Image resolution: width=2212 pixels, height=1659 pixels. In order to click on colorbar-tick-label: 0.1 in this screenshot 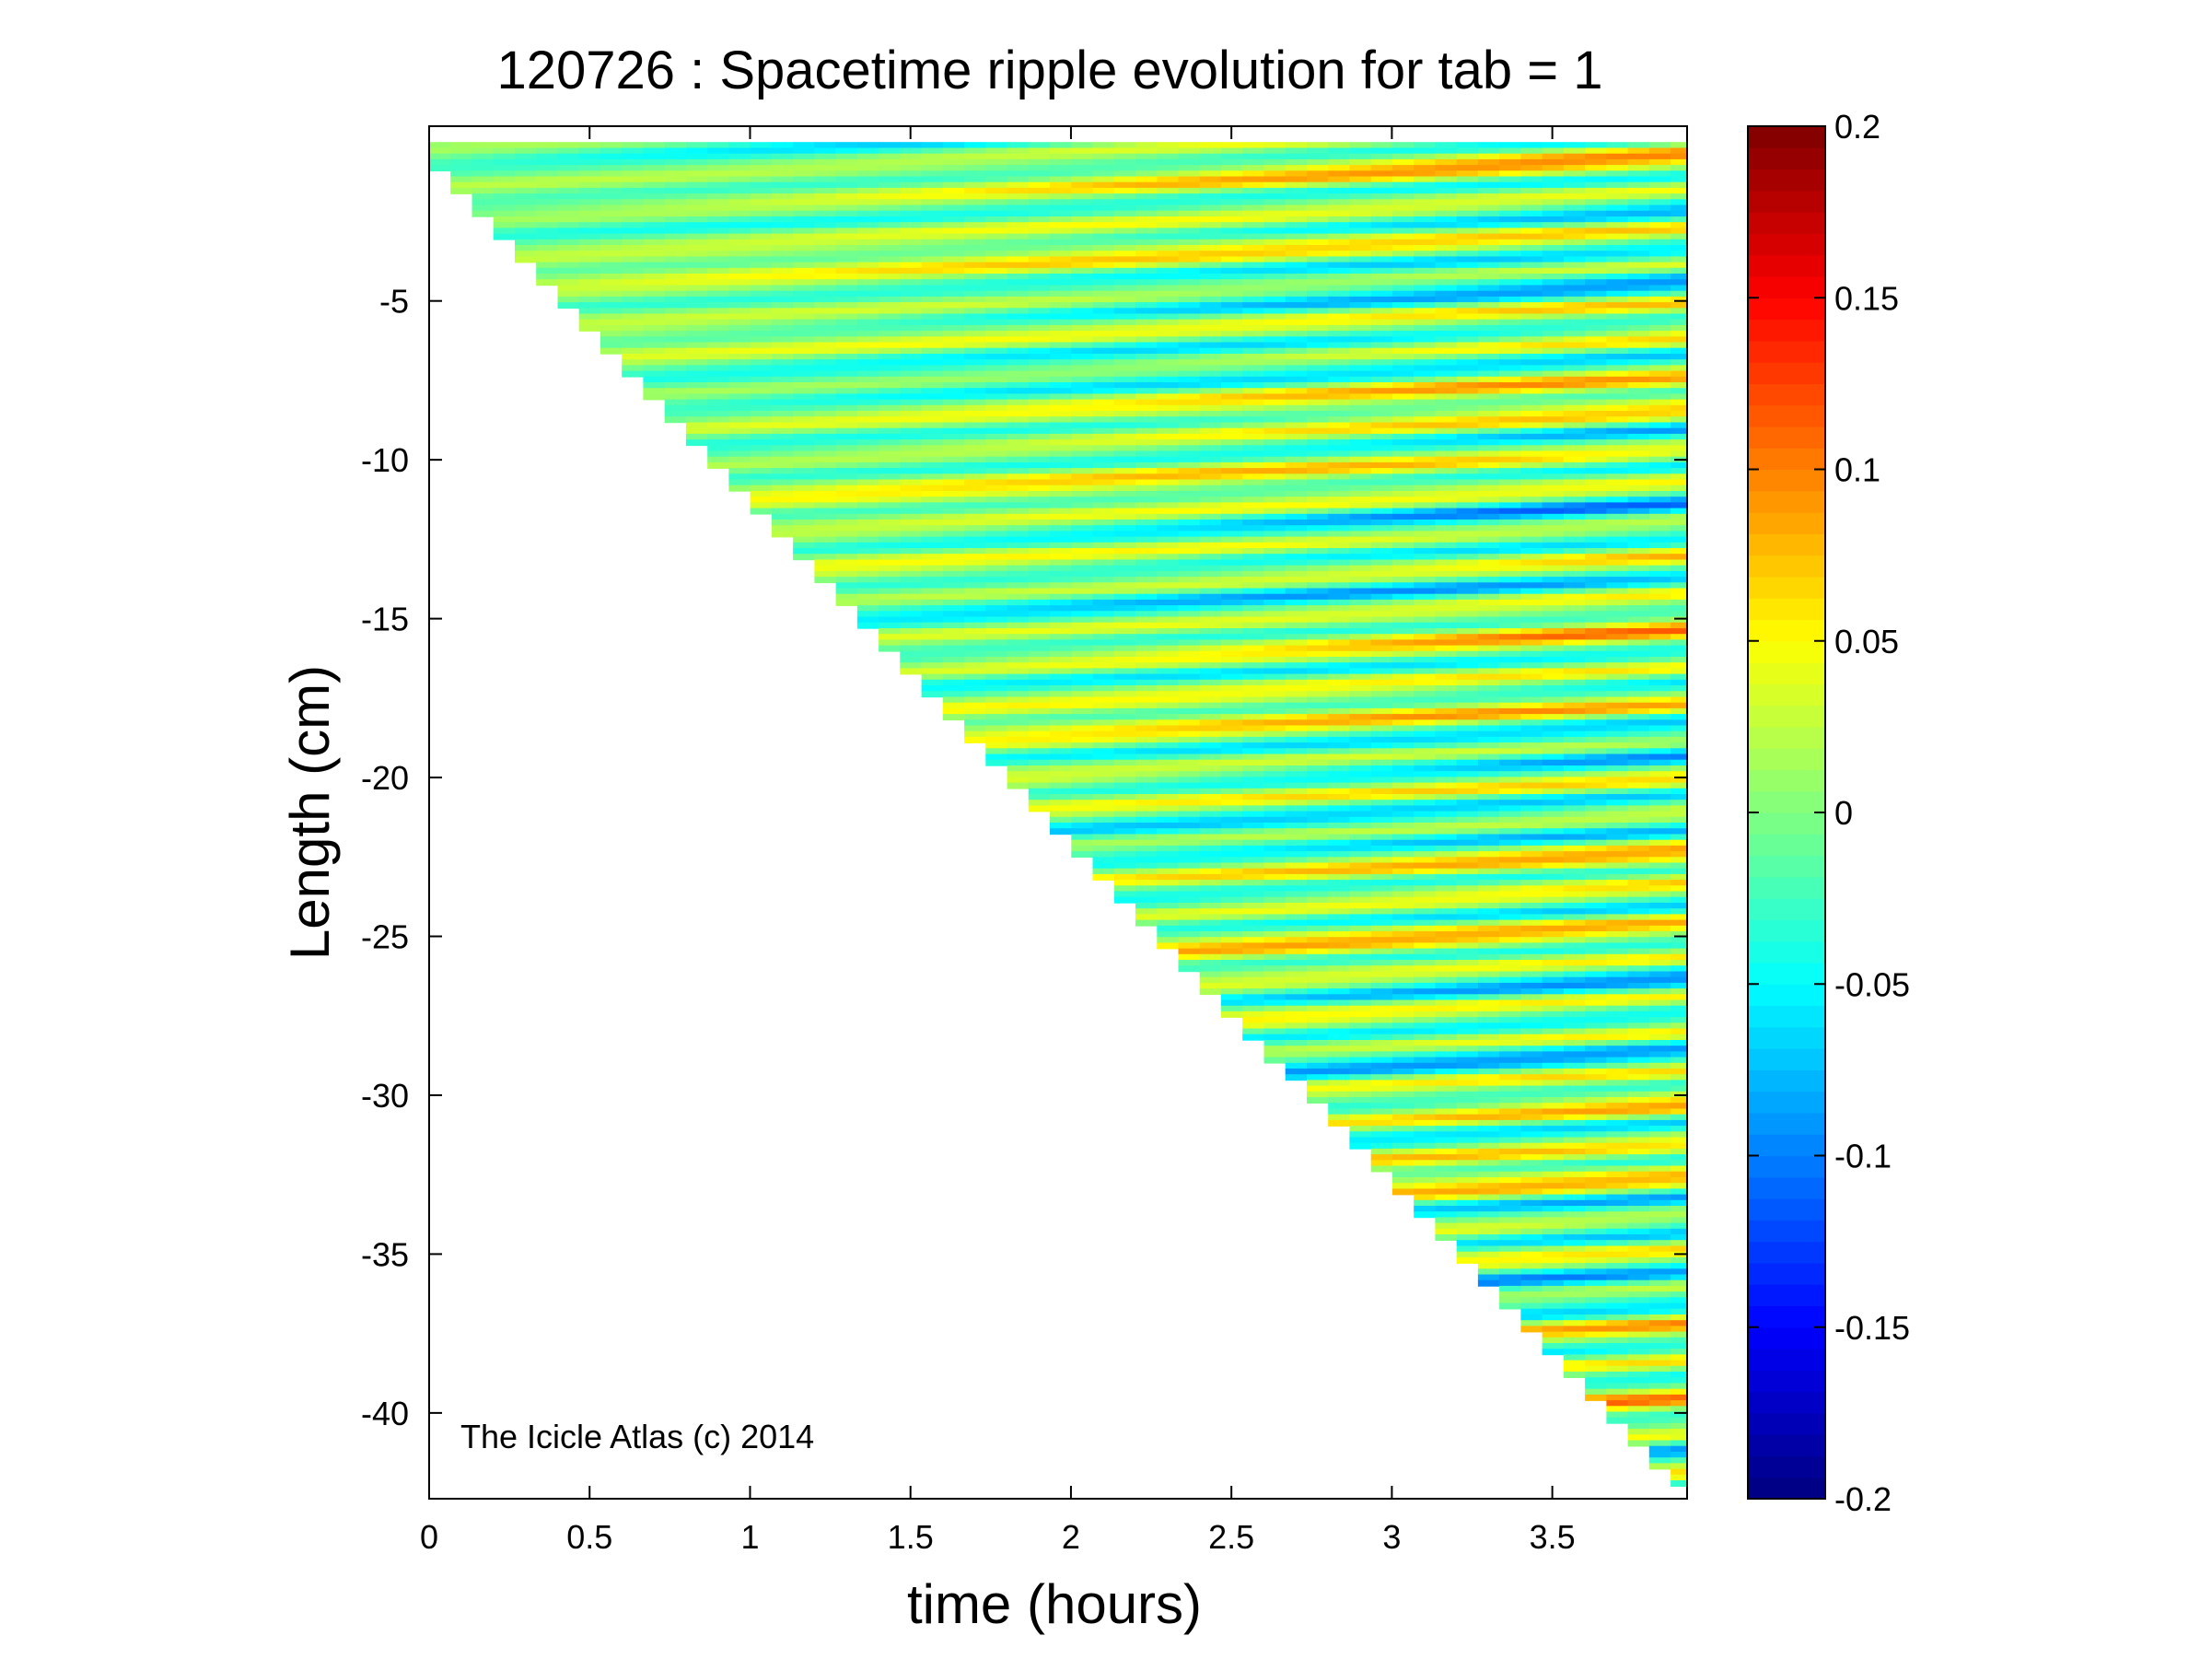, I will do `click(1857, 470)`.